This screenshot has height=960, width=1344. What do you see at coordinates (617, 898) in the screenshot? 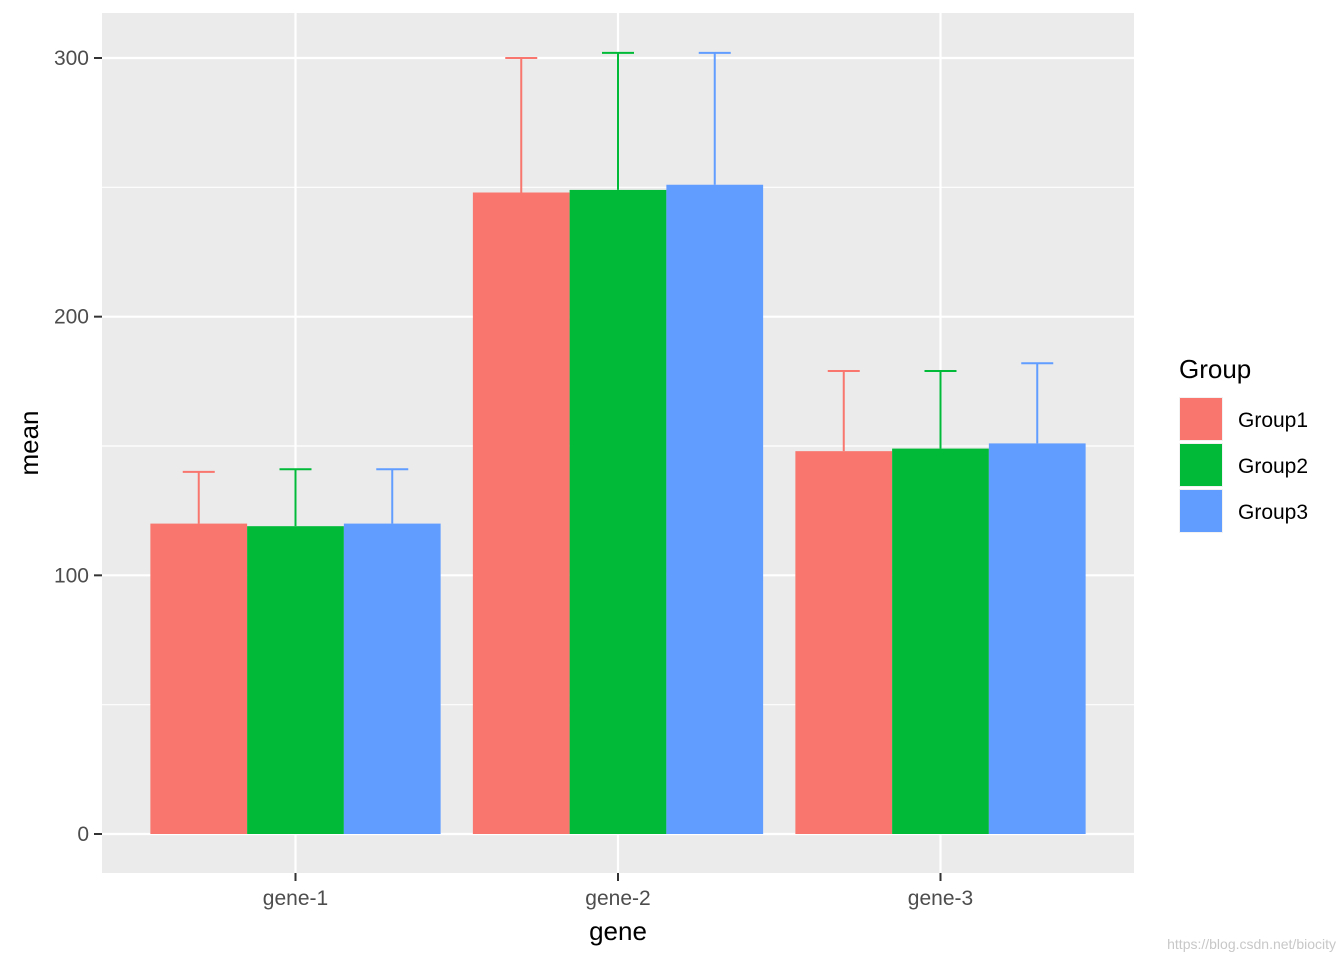
I see `x-tick-label: gene-2` at bounding box center [617, 898].